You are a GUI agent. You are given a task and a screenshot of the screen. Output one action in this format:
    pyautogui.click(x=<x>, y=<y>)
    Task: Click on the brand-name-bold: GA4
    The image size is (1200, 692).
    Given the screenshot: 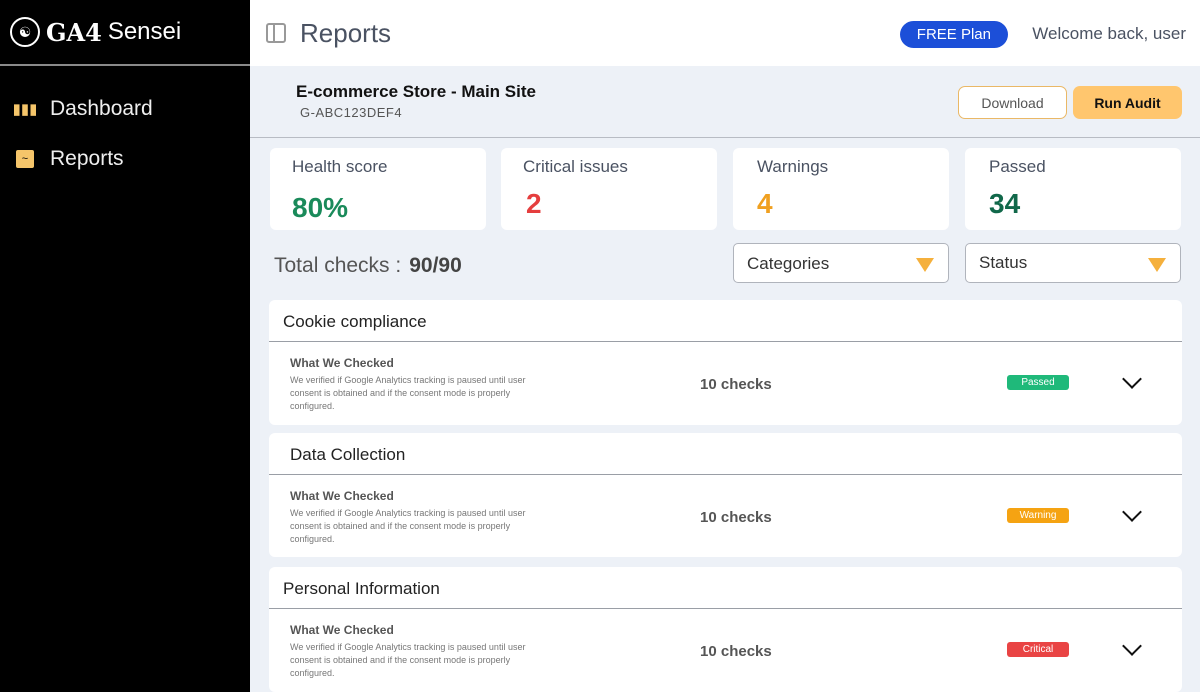 What is the action you would take?
    pyautogui.click(x=74, y=32)
    